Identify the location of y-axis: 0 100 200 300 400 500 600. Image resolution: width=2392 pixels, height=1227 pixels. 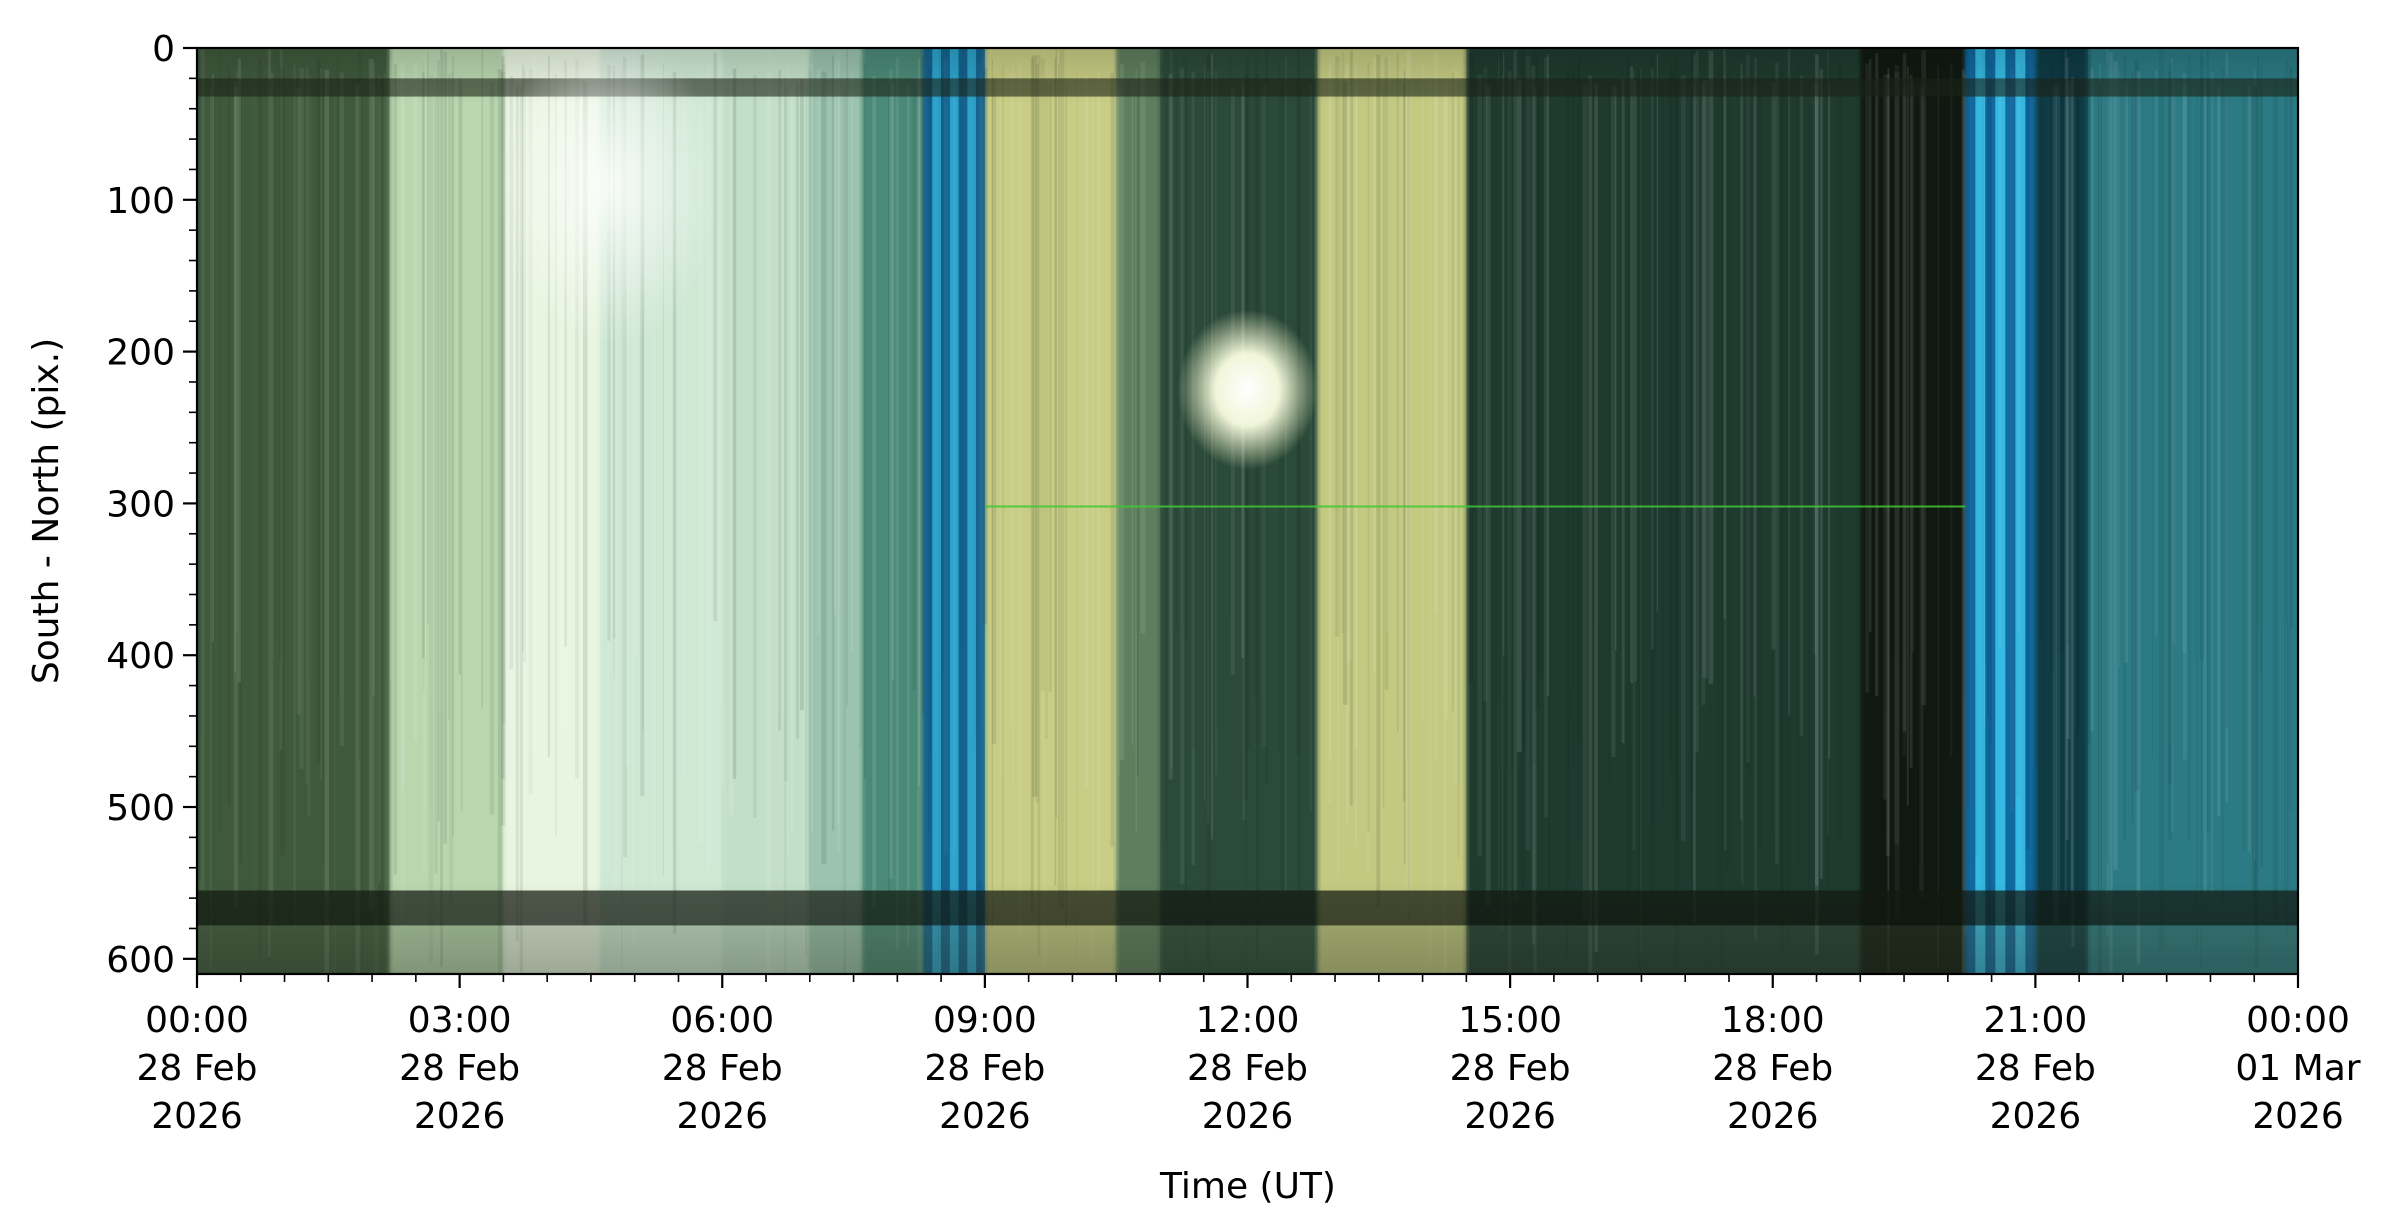
(151, 505).